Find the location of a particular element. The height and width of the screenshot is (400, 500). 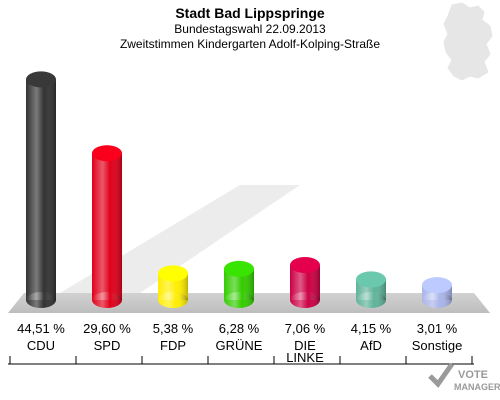

value-label: 3,01 % is located at coordinates (437, 328).